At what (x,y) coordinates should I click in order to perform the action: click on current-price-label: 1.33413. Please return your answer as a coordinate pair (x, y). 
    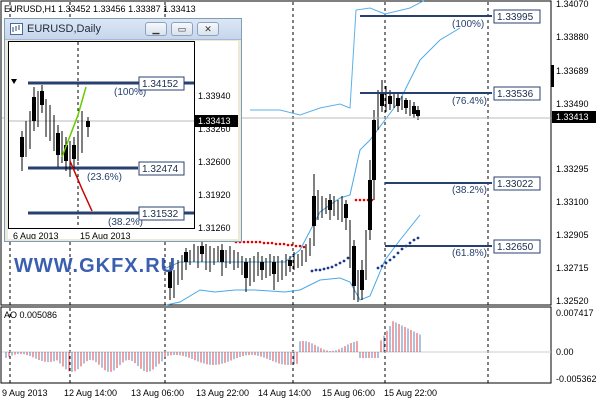
    Looking at the image, I should click on (572, 117).